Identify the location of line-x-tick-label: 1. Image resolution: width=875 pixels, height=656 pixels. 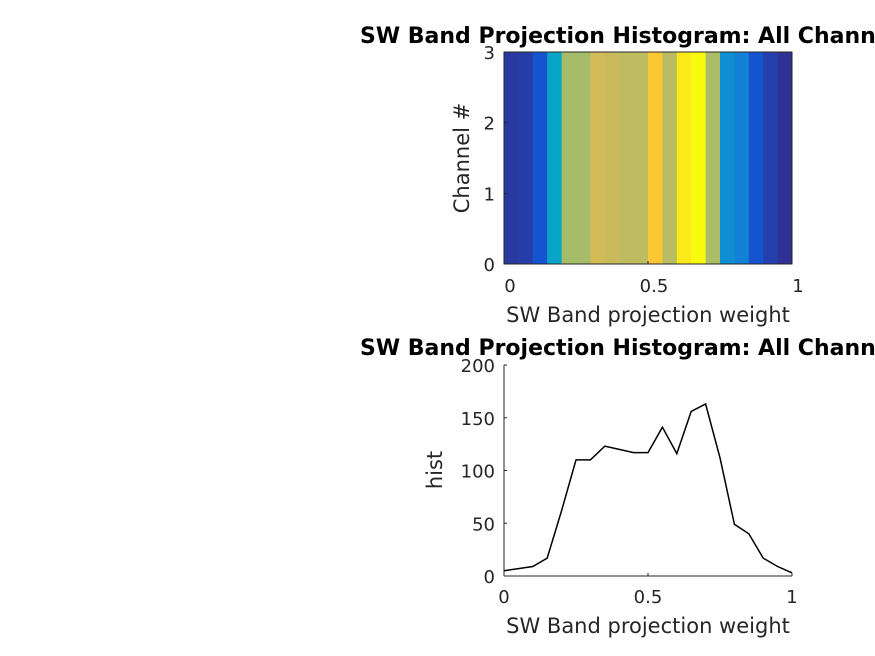
(791, 597).